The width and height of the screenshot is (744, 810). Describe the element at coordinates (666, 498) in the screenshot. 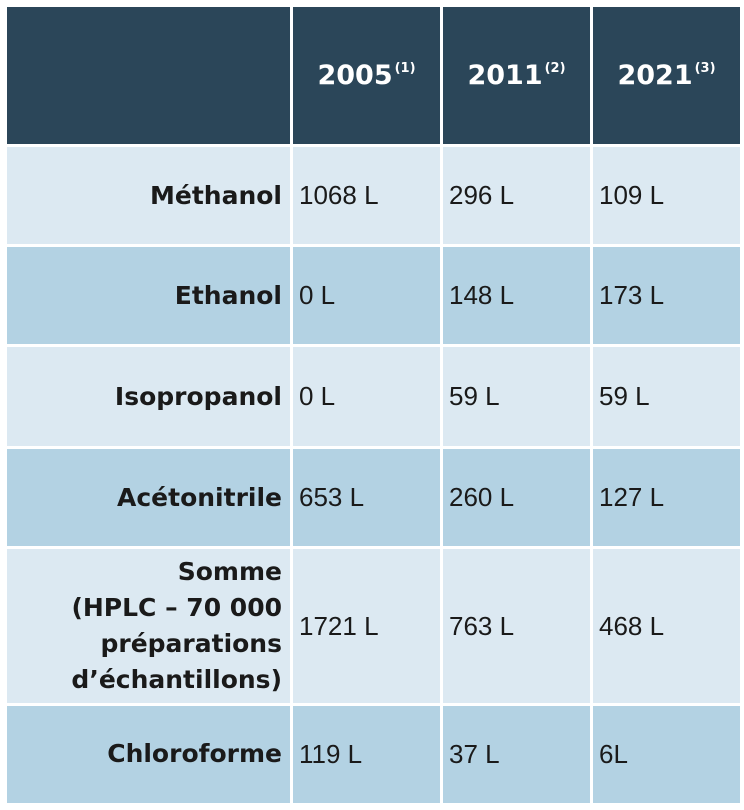

I see `value-cell-2021: 127 L` at that location.